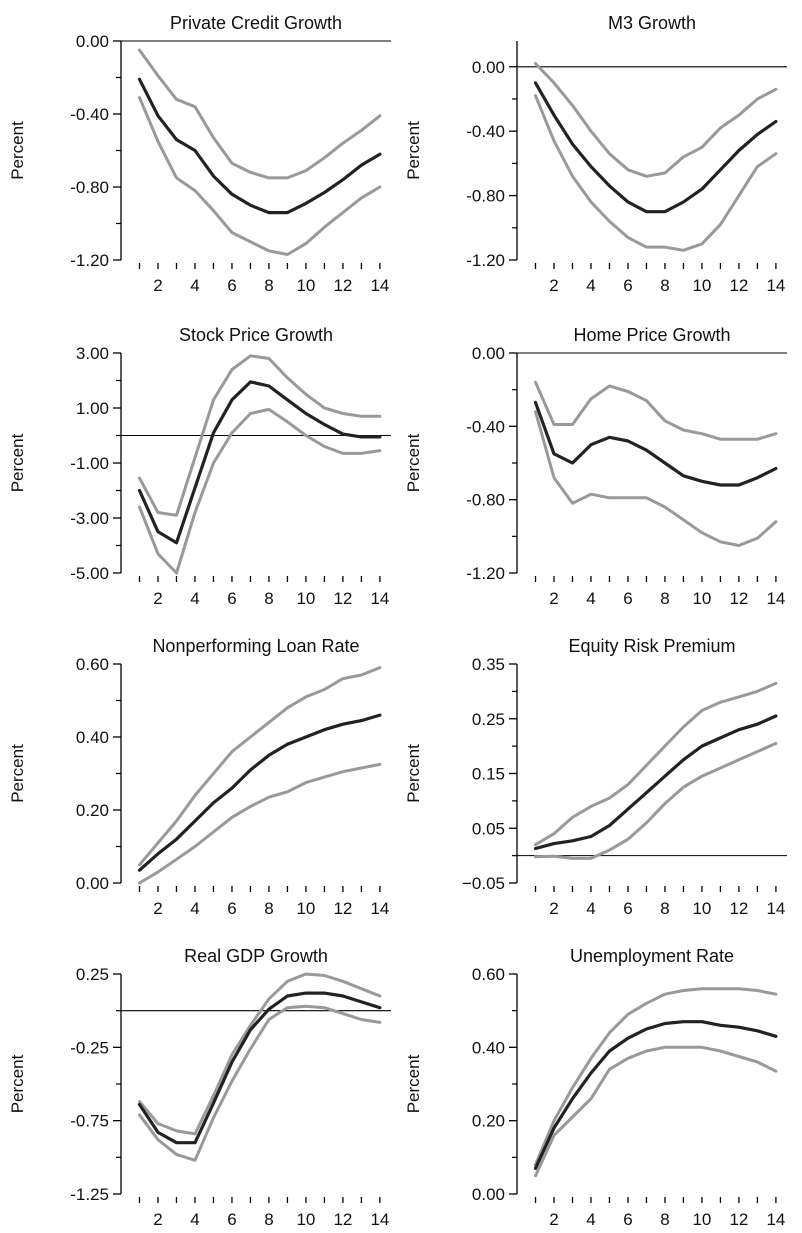 The width and height of the screenshot is (802, 1233). I want to click on chart-1-lower-line, so click(260, 176).